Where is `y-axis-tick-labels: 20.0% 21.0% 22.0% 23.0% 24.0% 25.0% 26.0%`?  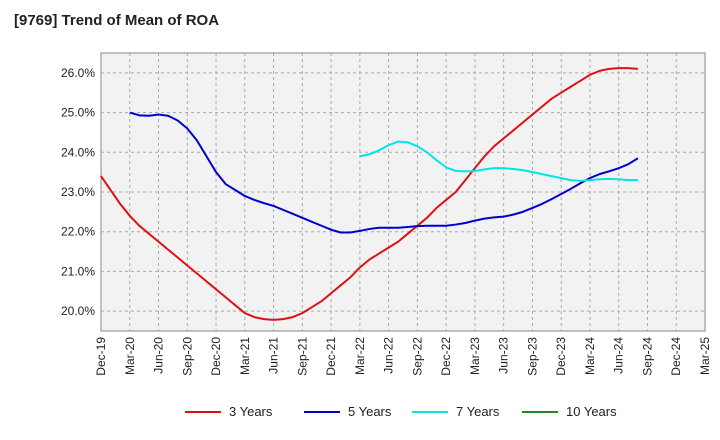
y-axis-tick-labels: 20.0% 21.0% 22.0% 23.0% 24.0% 25.0% 26.0% is located at coordinates (78, 192).